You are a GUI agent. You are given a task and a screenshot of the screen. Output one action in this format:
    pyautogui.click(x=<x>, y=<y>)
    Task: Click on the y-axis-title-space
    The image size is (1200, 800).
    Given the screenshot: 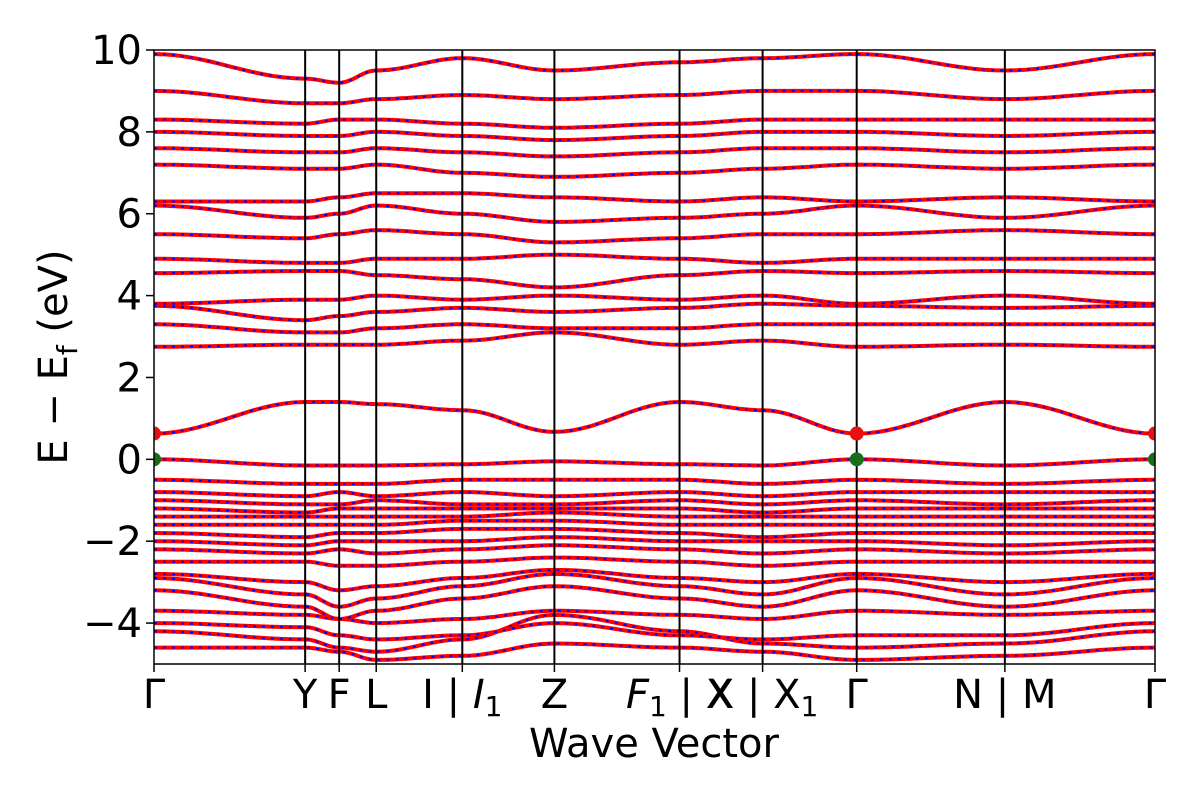 What is the action you would take?
    pyautogui.click(x=54, y=339)
    